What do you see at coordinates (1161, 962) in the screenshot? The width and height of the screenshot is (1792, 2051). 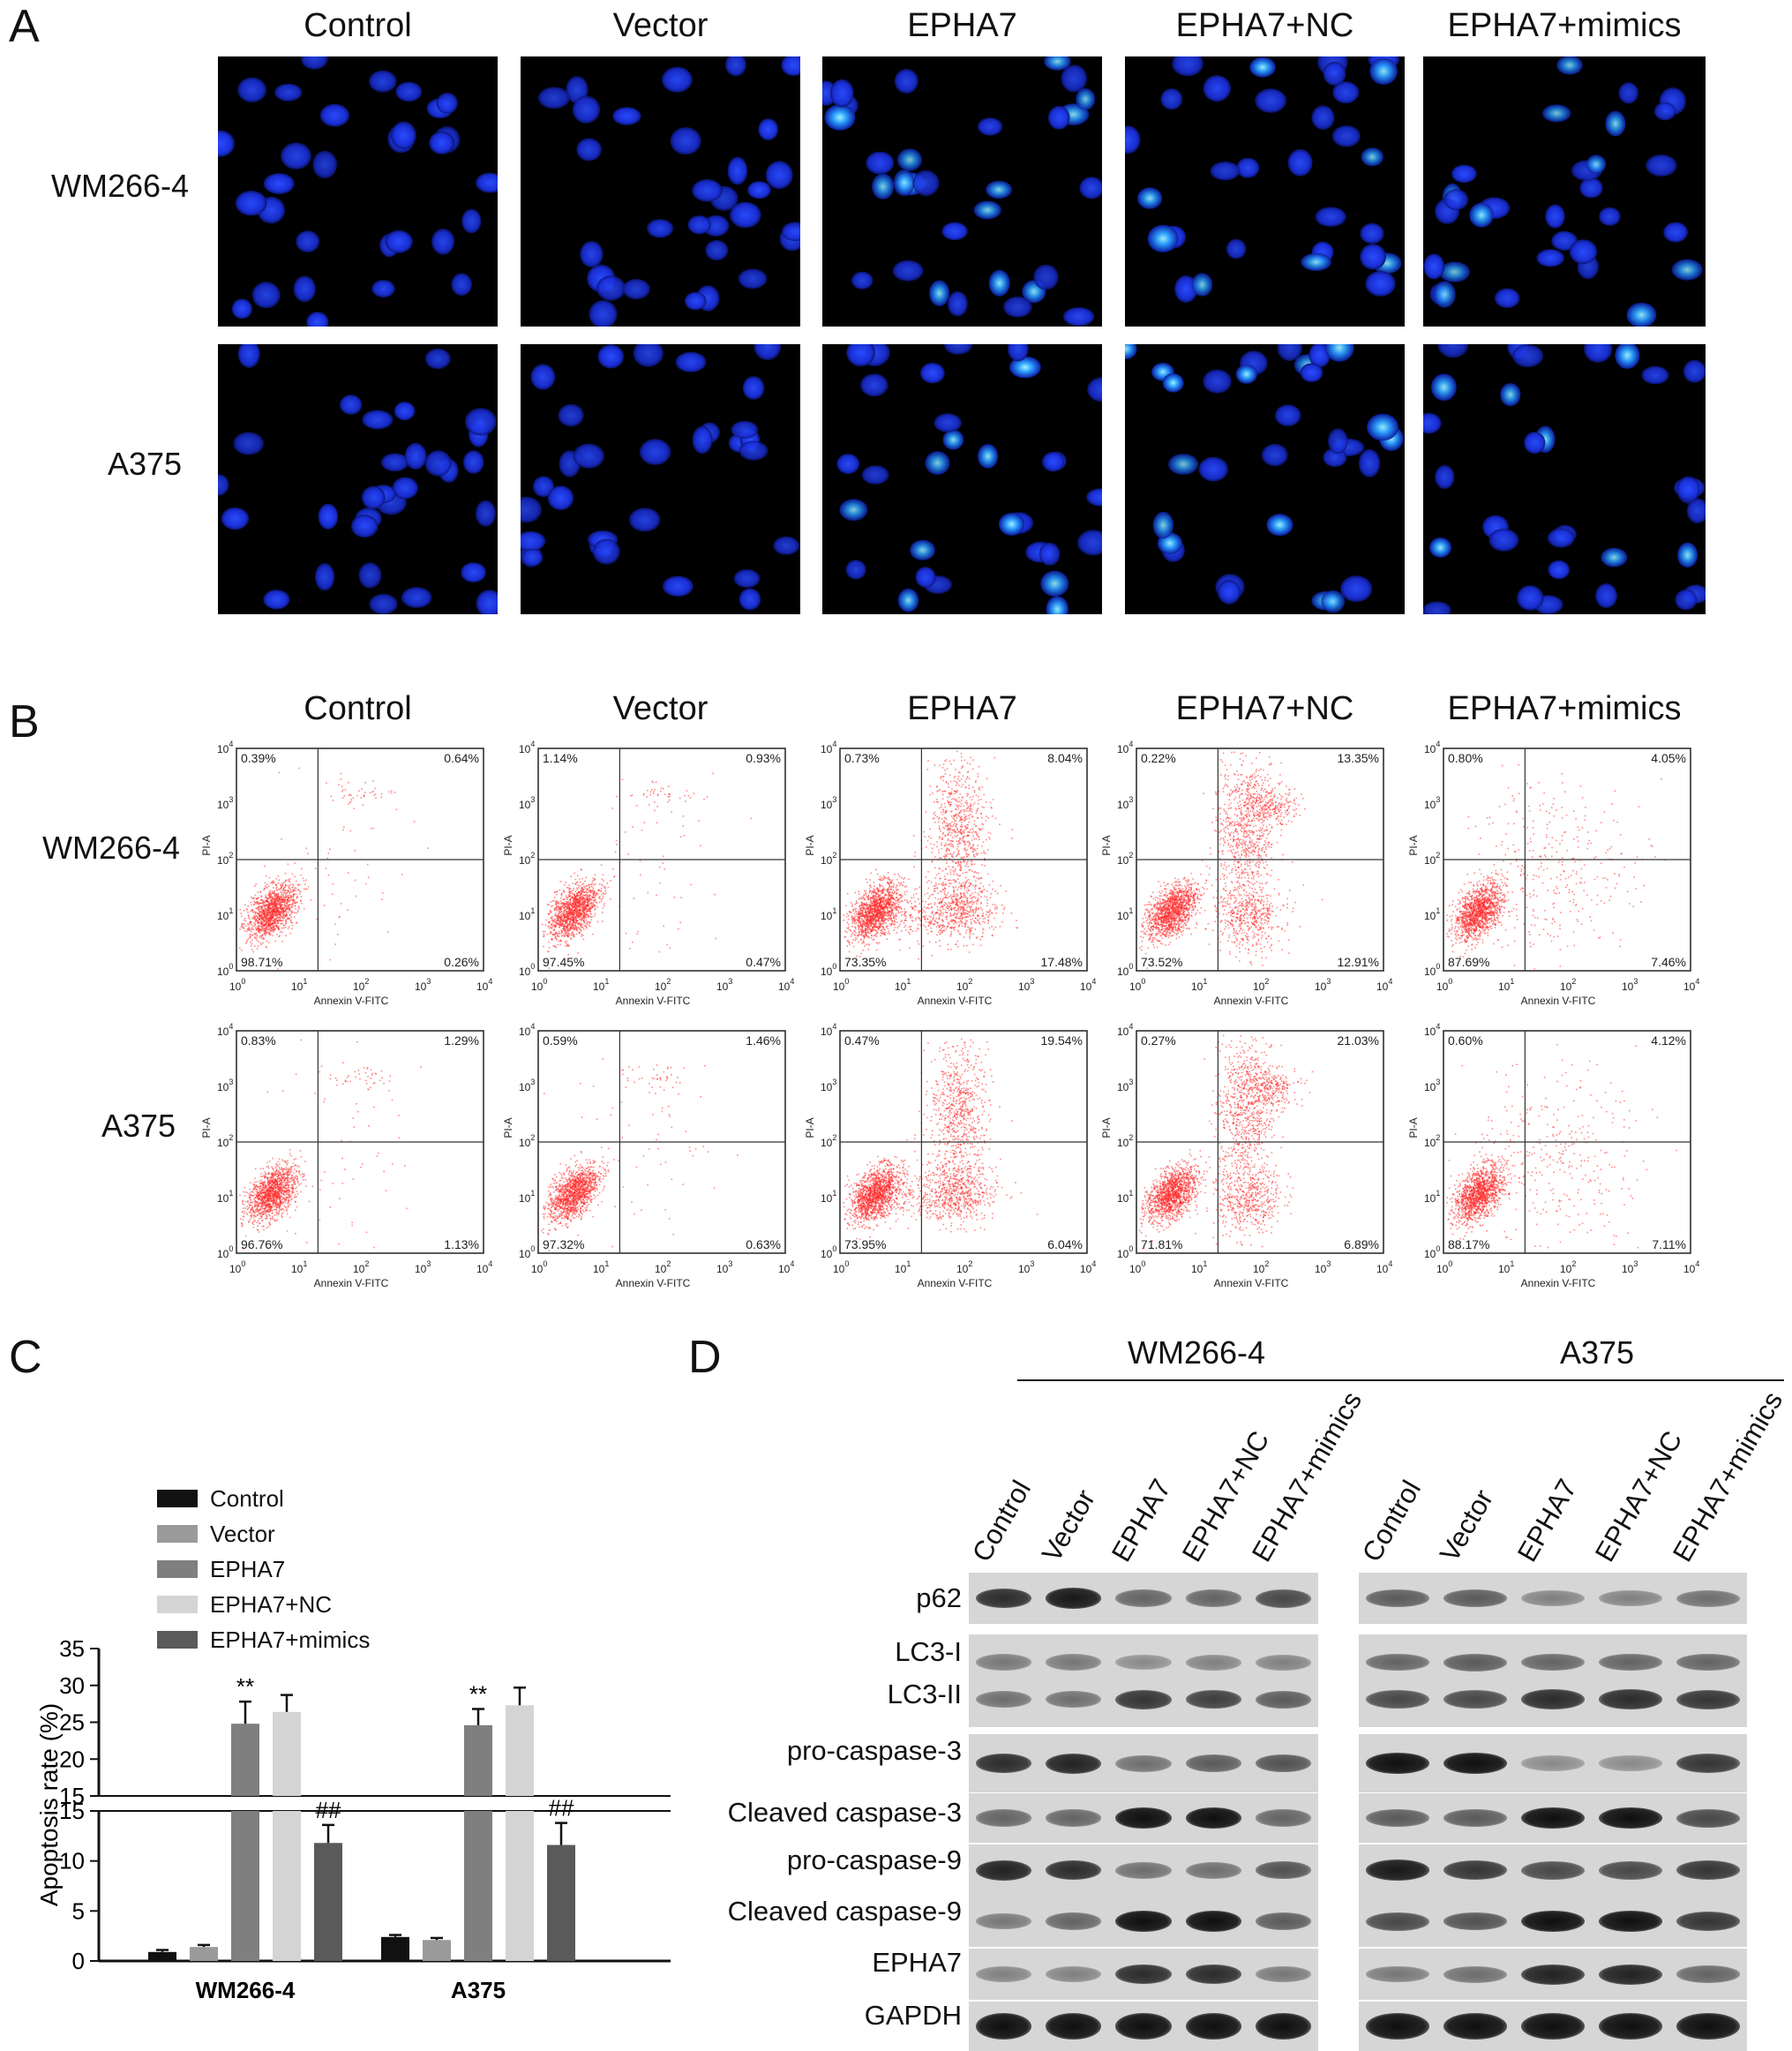 I see `quadrant-lower-left: 73.52%` at bounding box center [1161, 962].